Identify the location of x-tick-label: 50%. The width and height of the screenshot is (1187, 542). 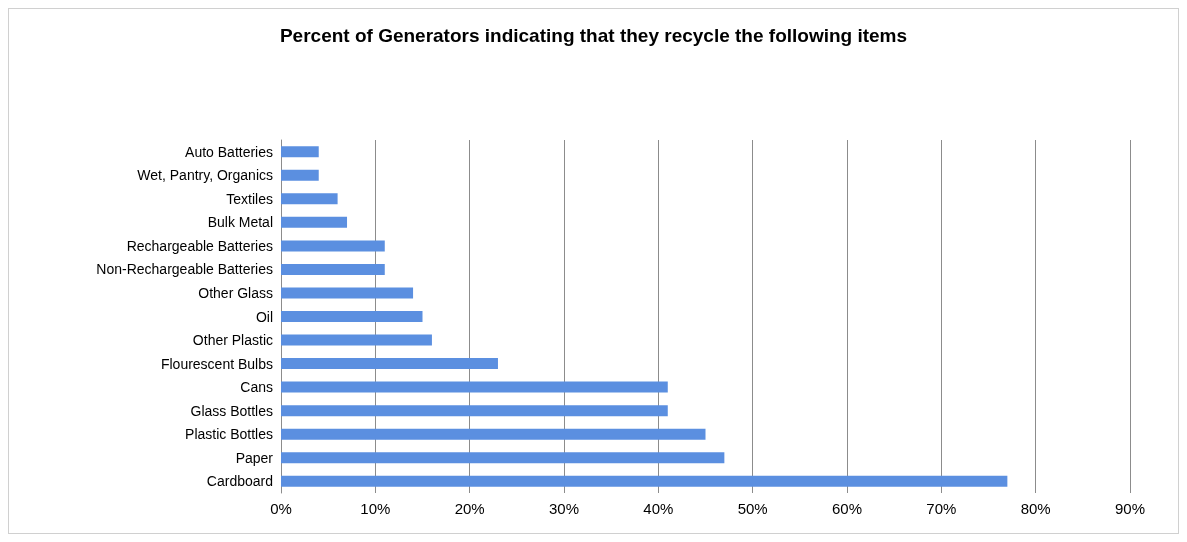
(752, 508).